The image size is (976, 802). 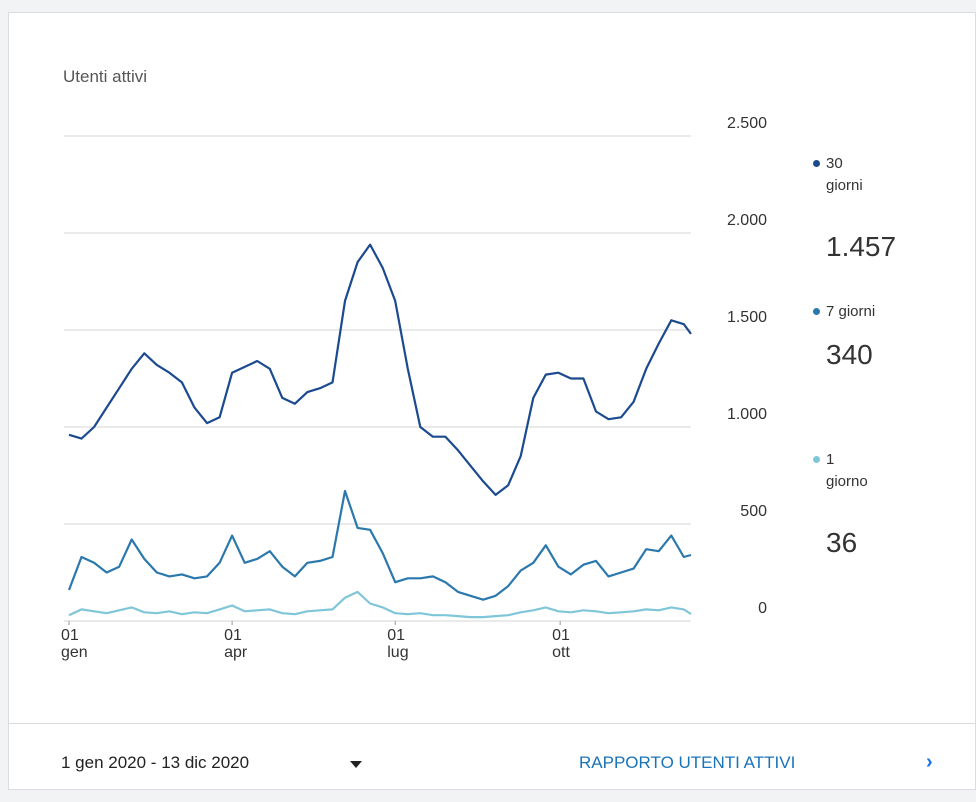 What do you see at coordinates (747, 317) in the screenshot?
I see `y-tick-label: 1.500` at bounding box center [747, 317].